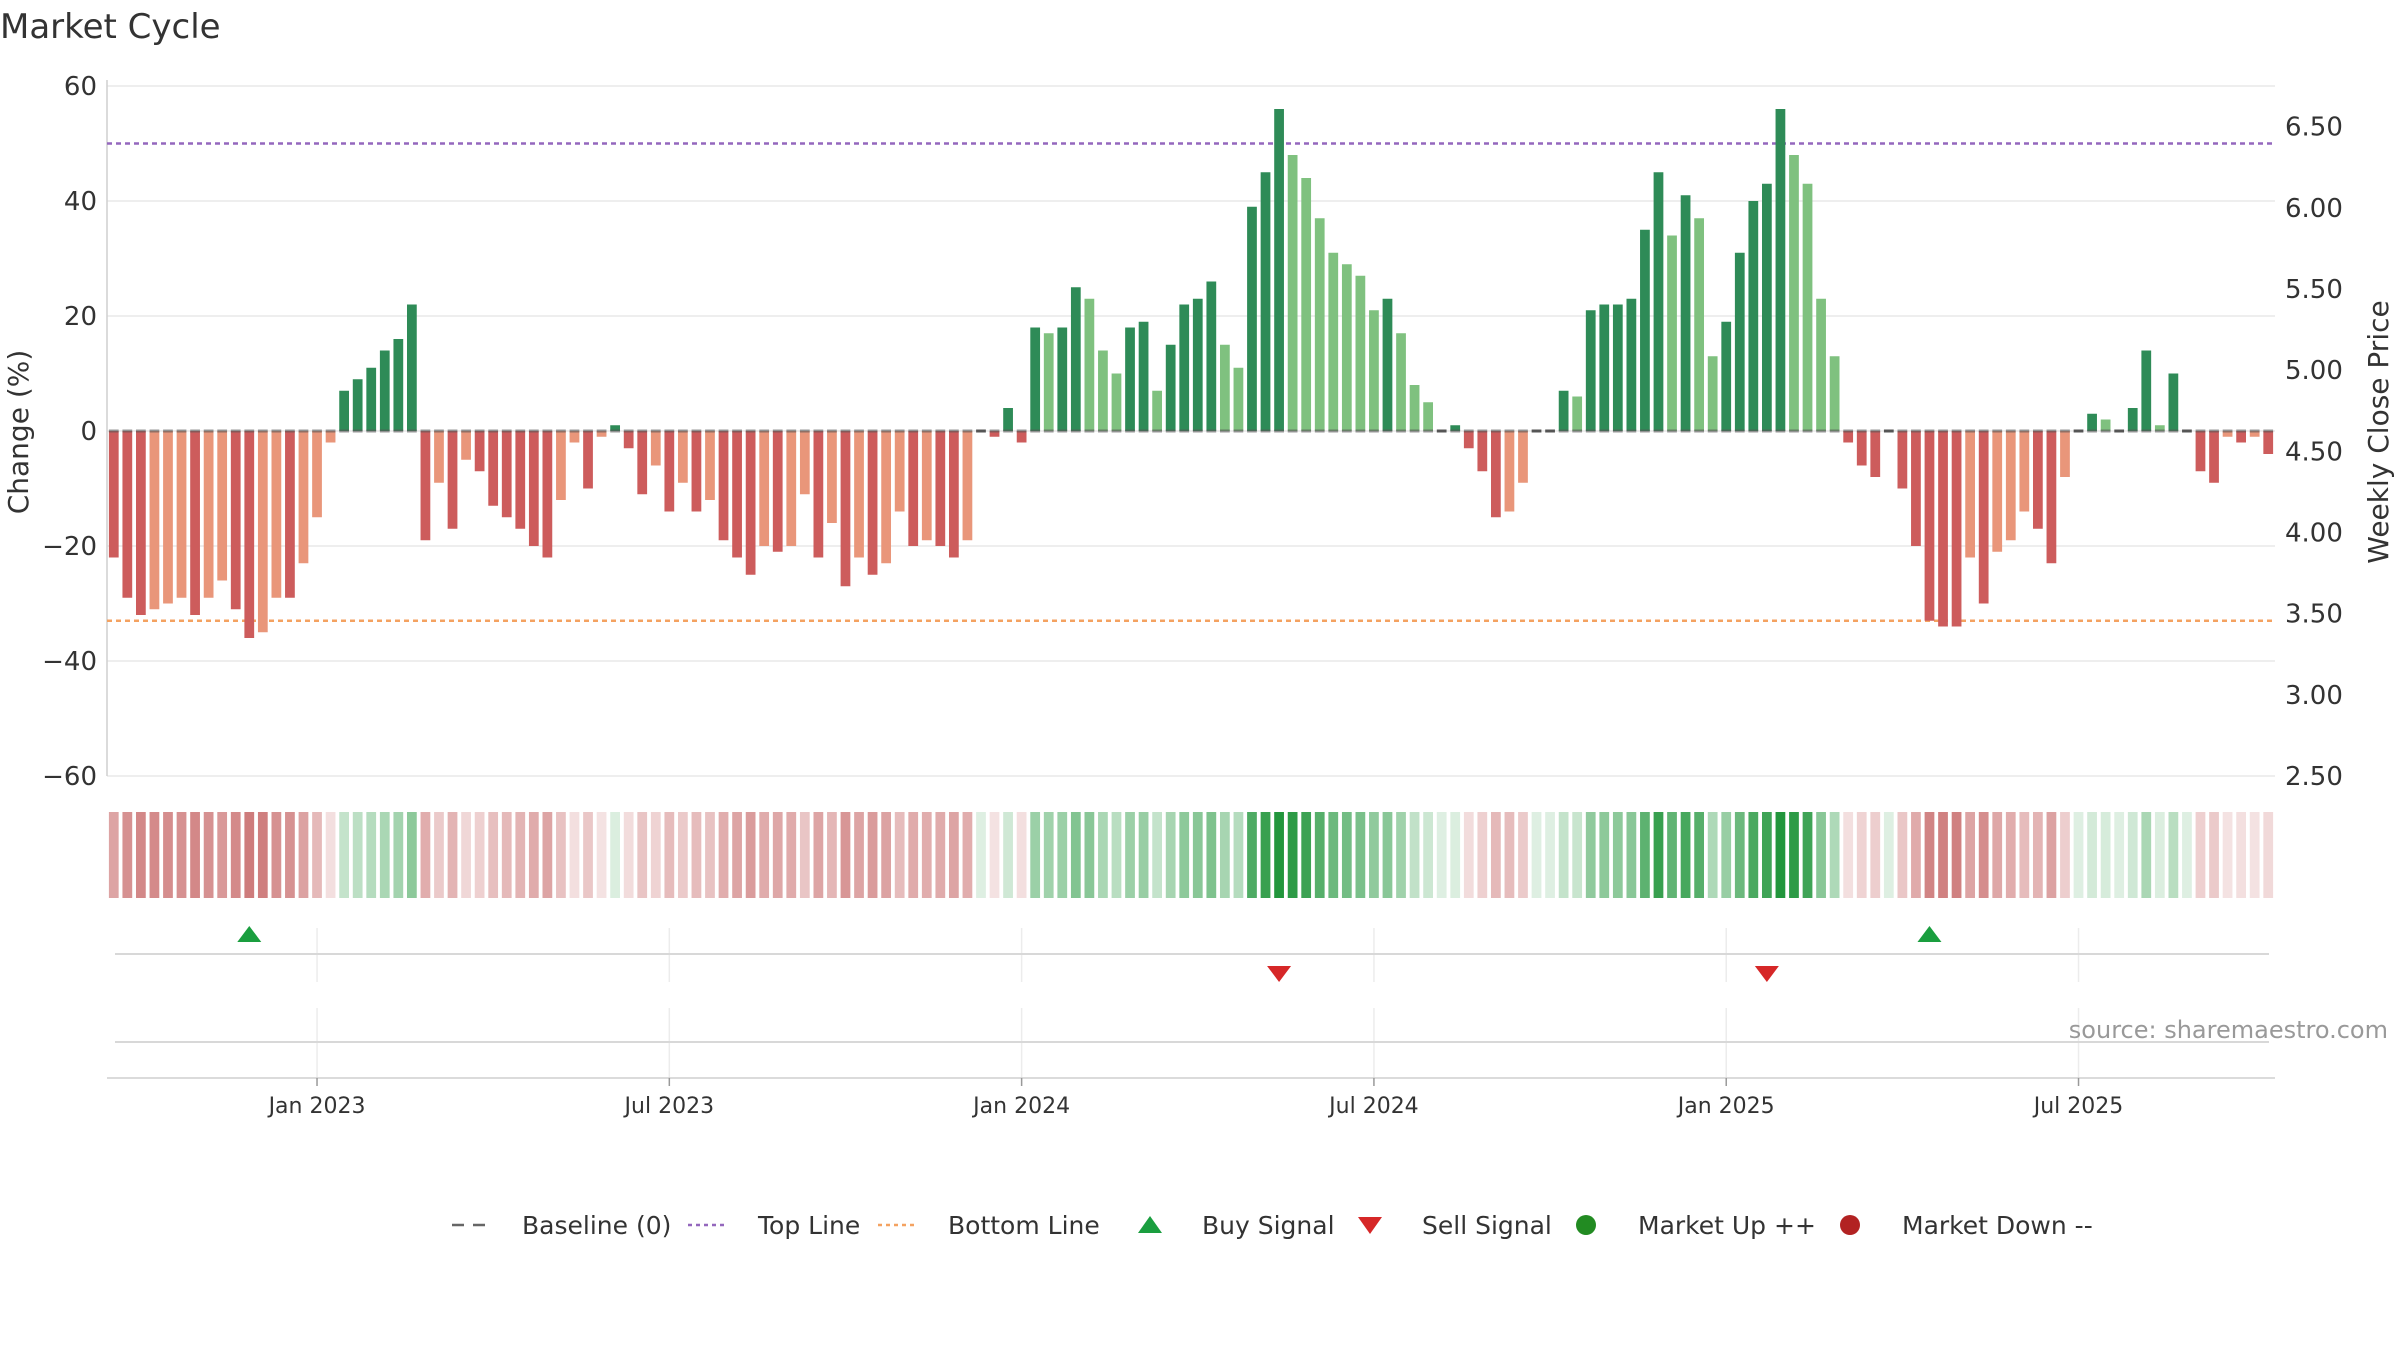  I want to click on legend-label: Baseline (0), so click(596, 1225).